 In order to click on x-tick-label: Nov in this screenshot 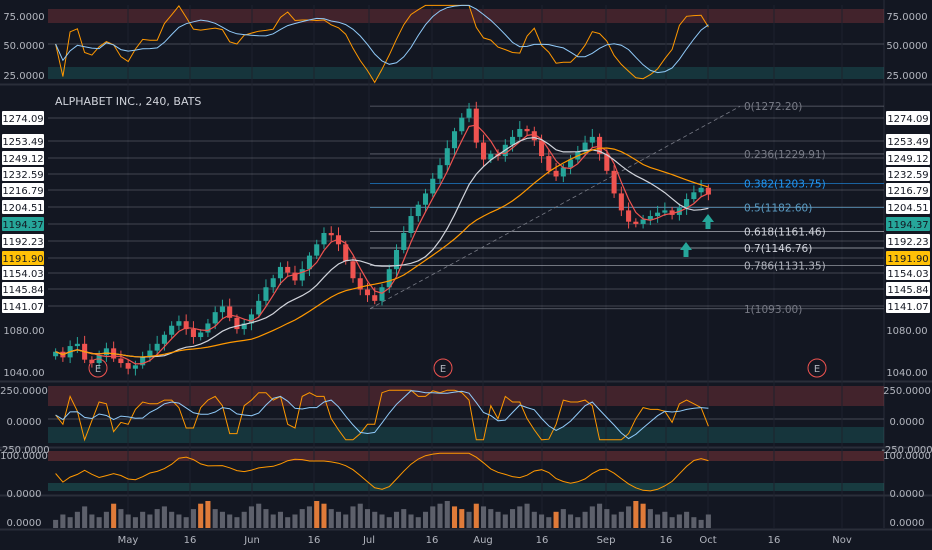, I will do `click(842, 540)`.